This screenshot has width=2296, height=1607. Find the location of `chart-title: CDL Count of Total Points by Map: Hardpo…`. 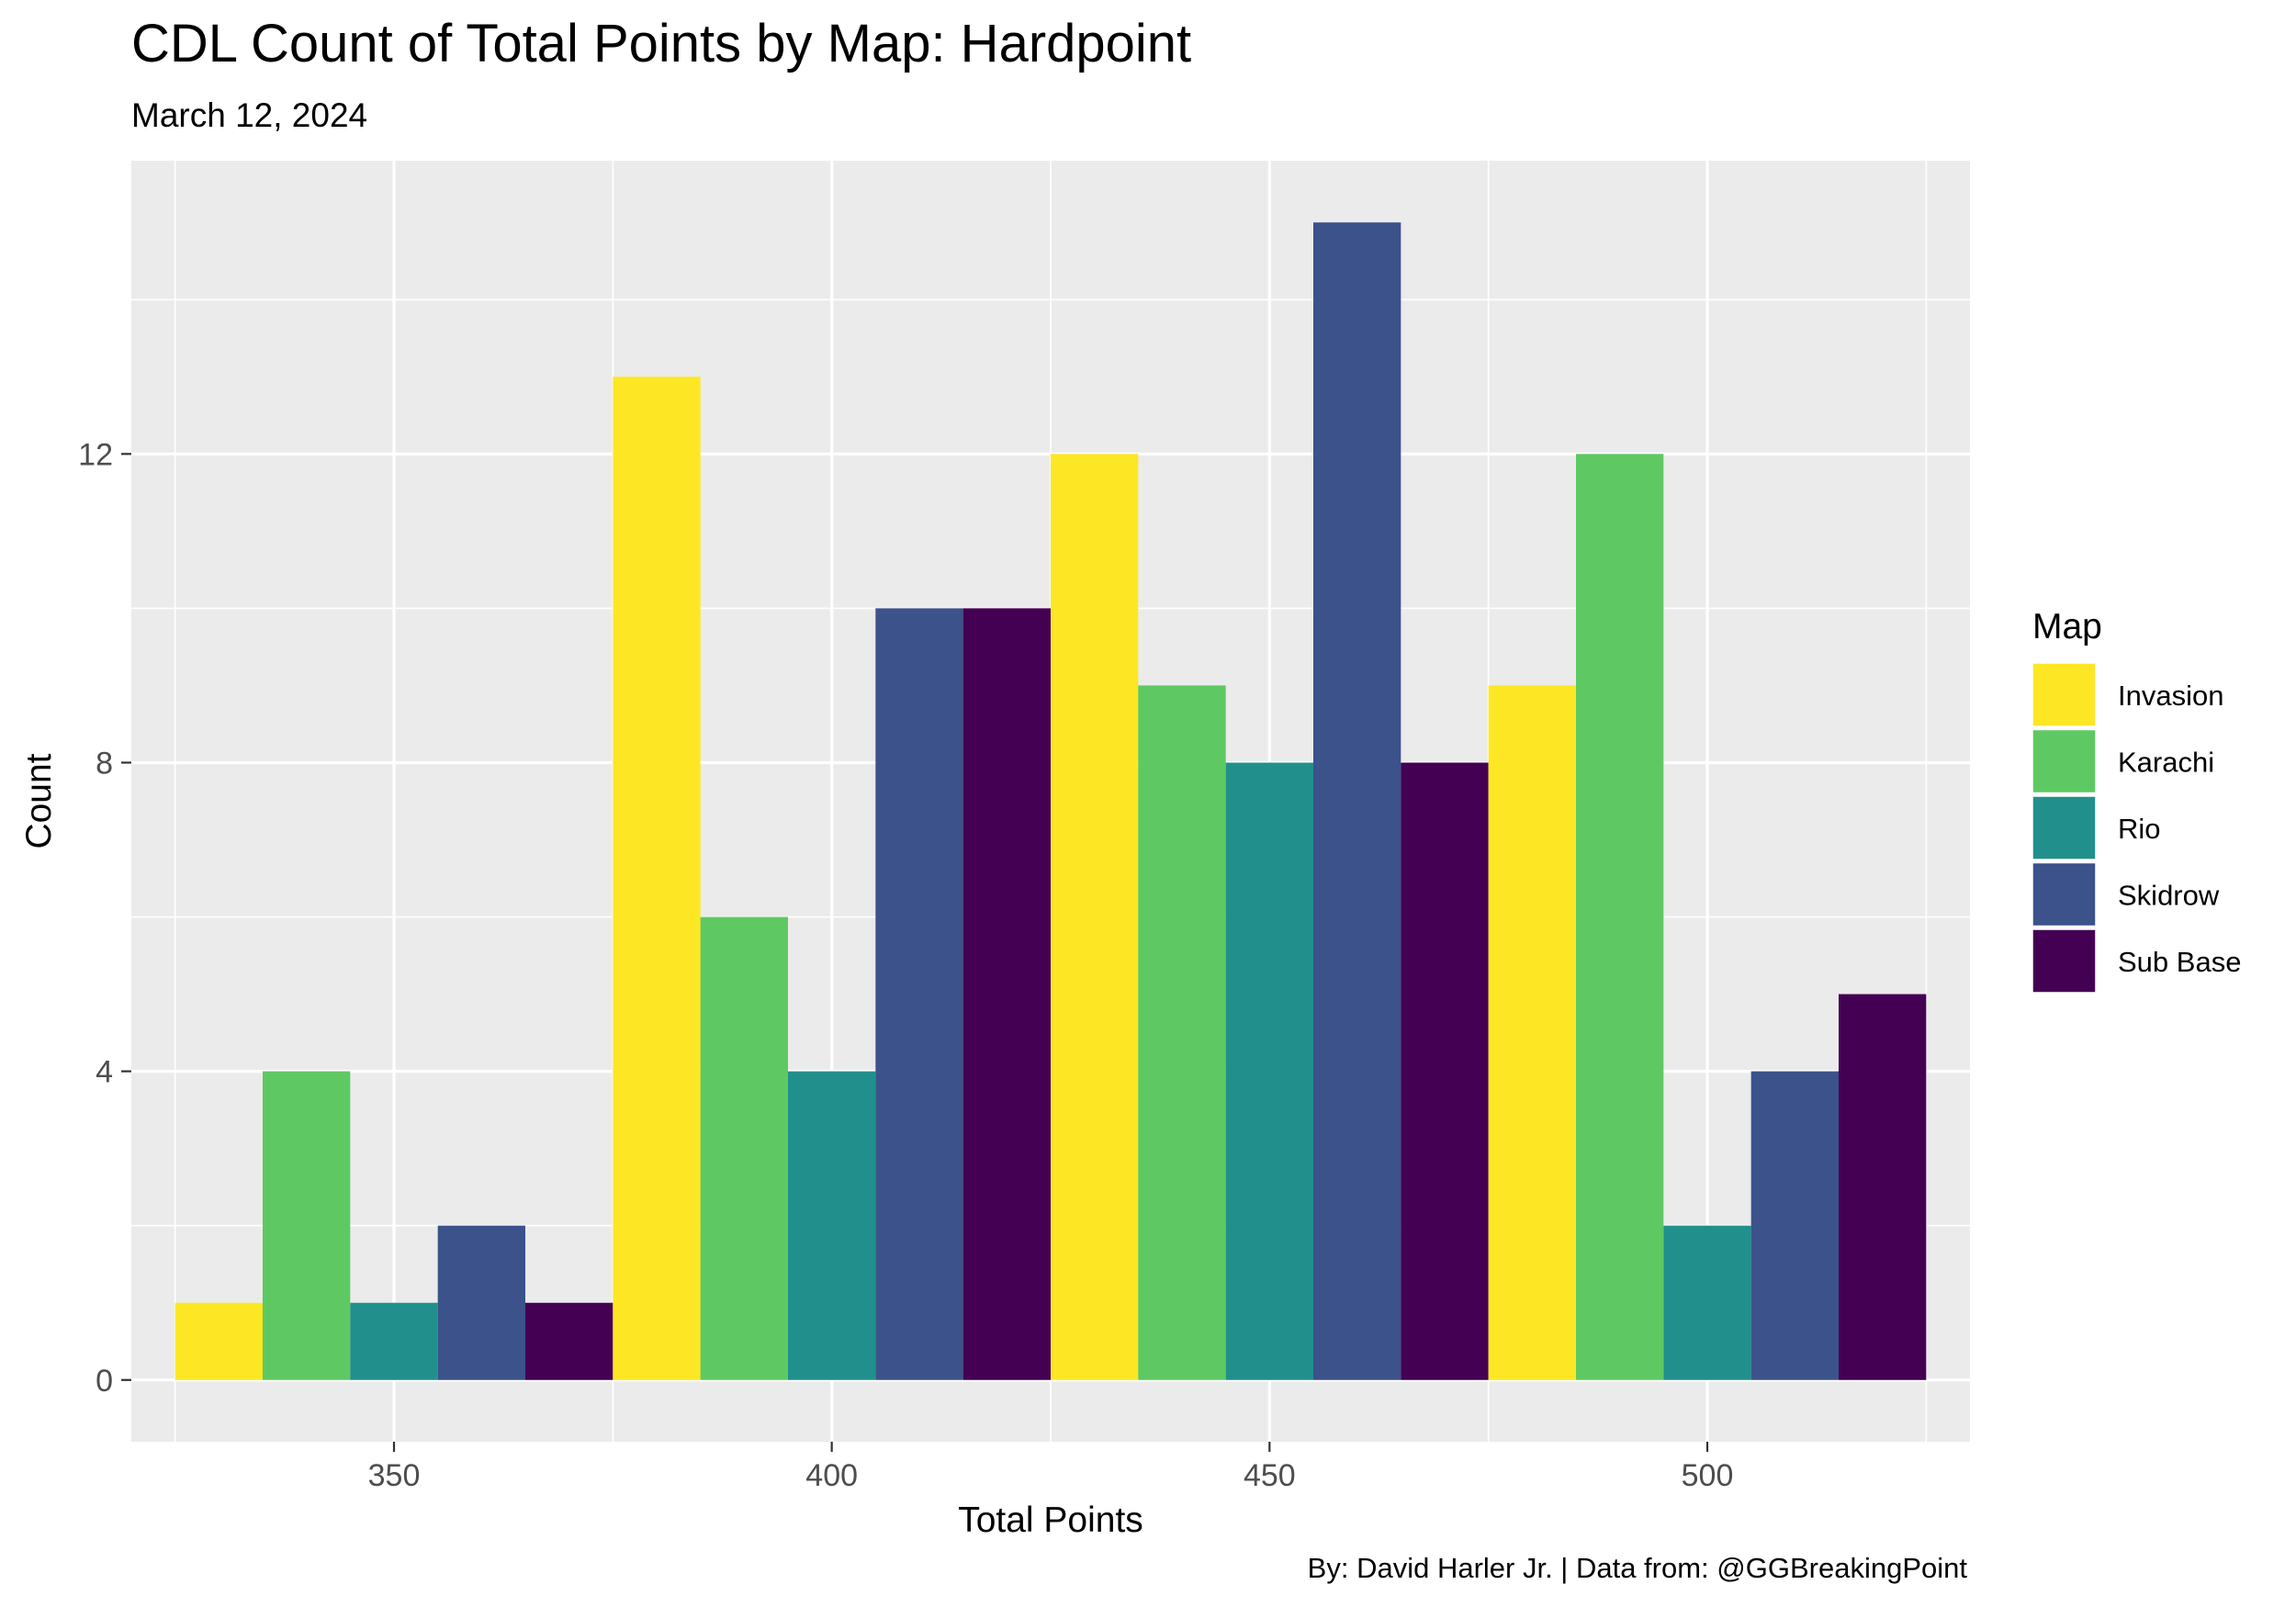

chart-title: CDL Count of Total Points by Map: Hardpo… is located at coordinates (661, 43).